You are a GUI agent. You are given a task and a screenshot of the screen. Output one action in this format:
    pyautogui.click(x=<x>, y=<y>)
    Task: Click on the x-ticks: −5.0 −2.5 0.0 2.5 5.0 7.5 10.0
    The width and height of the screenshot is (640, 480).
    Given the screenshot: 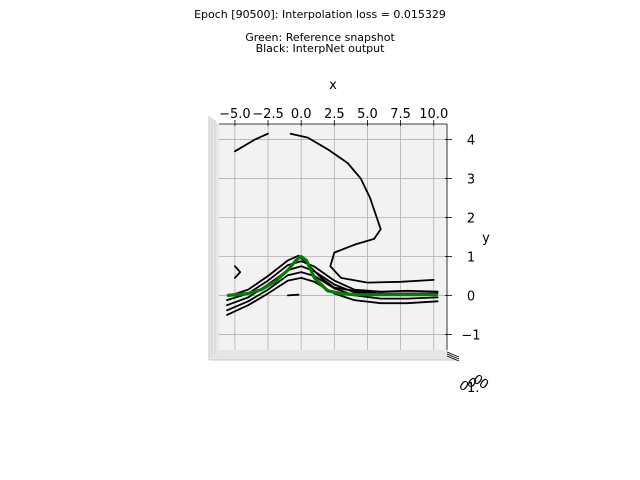 What is the action you would take?
    pyautogui.click(x=333, y=116)
    